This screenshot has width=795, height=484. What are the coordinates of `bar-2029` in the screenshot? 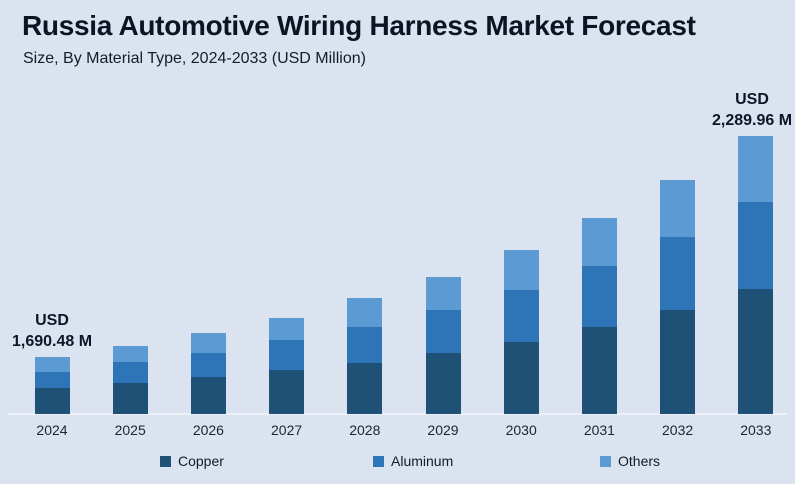 It's located at (443, 345).